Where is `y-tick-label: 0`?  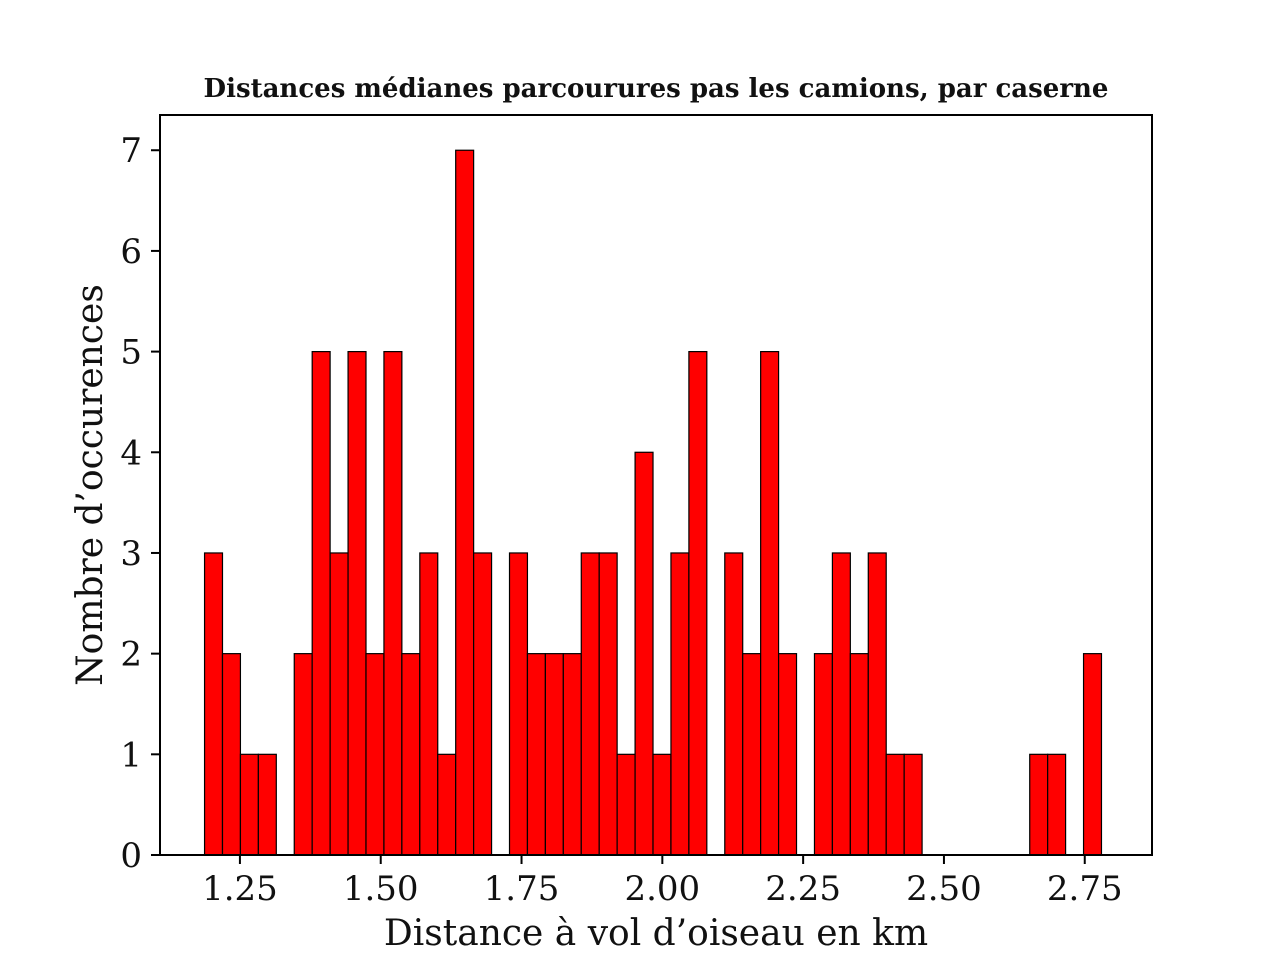
y-tick-label: 0 is located at coordinates (131, 856).